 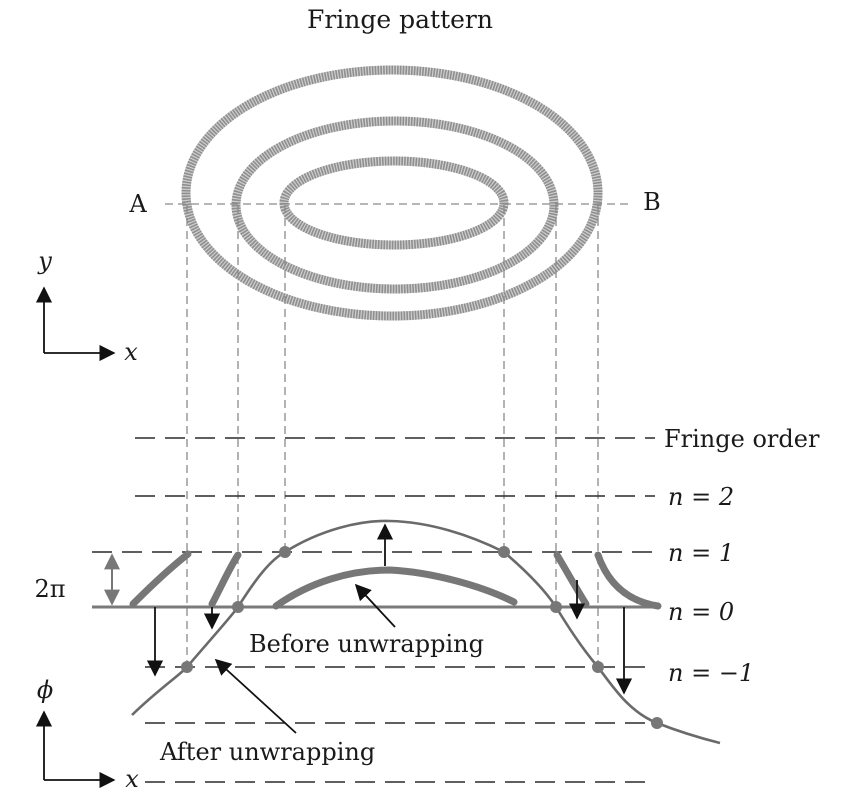 I want to click on bottom-axes: ϕ x, so click(x=87, y=734).